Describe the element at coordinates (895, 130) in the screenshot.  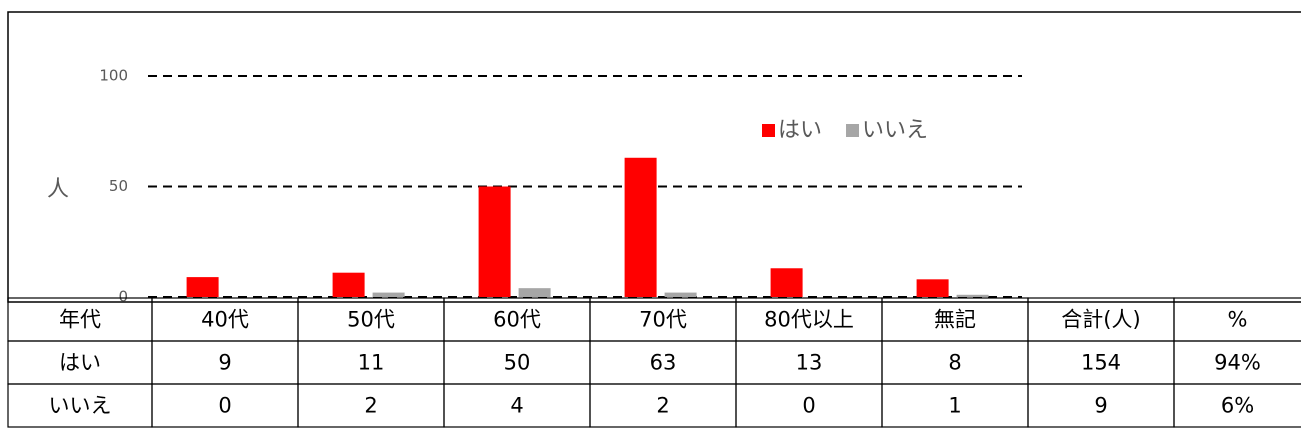
I see `legend-label: いいえ` at that location.